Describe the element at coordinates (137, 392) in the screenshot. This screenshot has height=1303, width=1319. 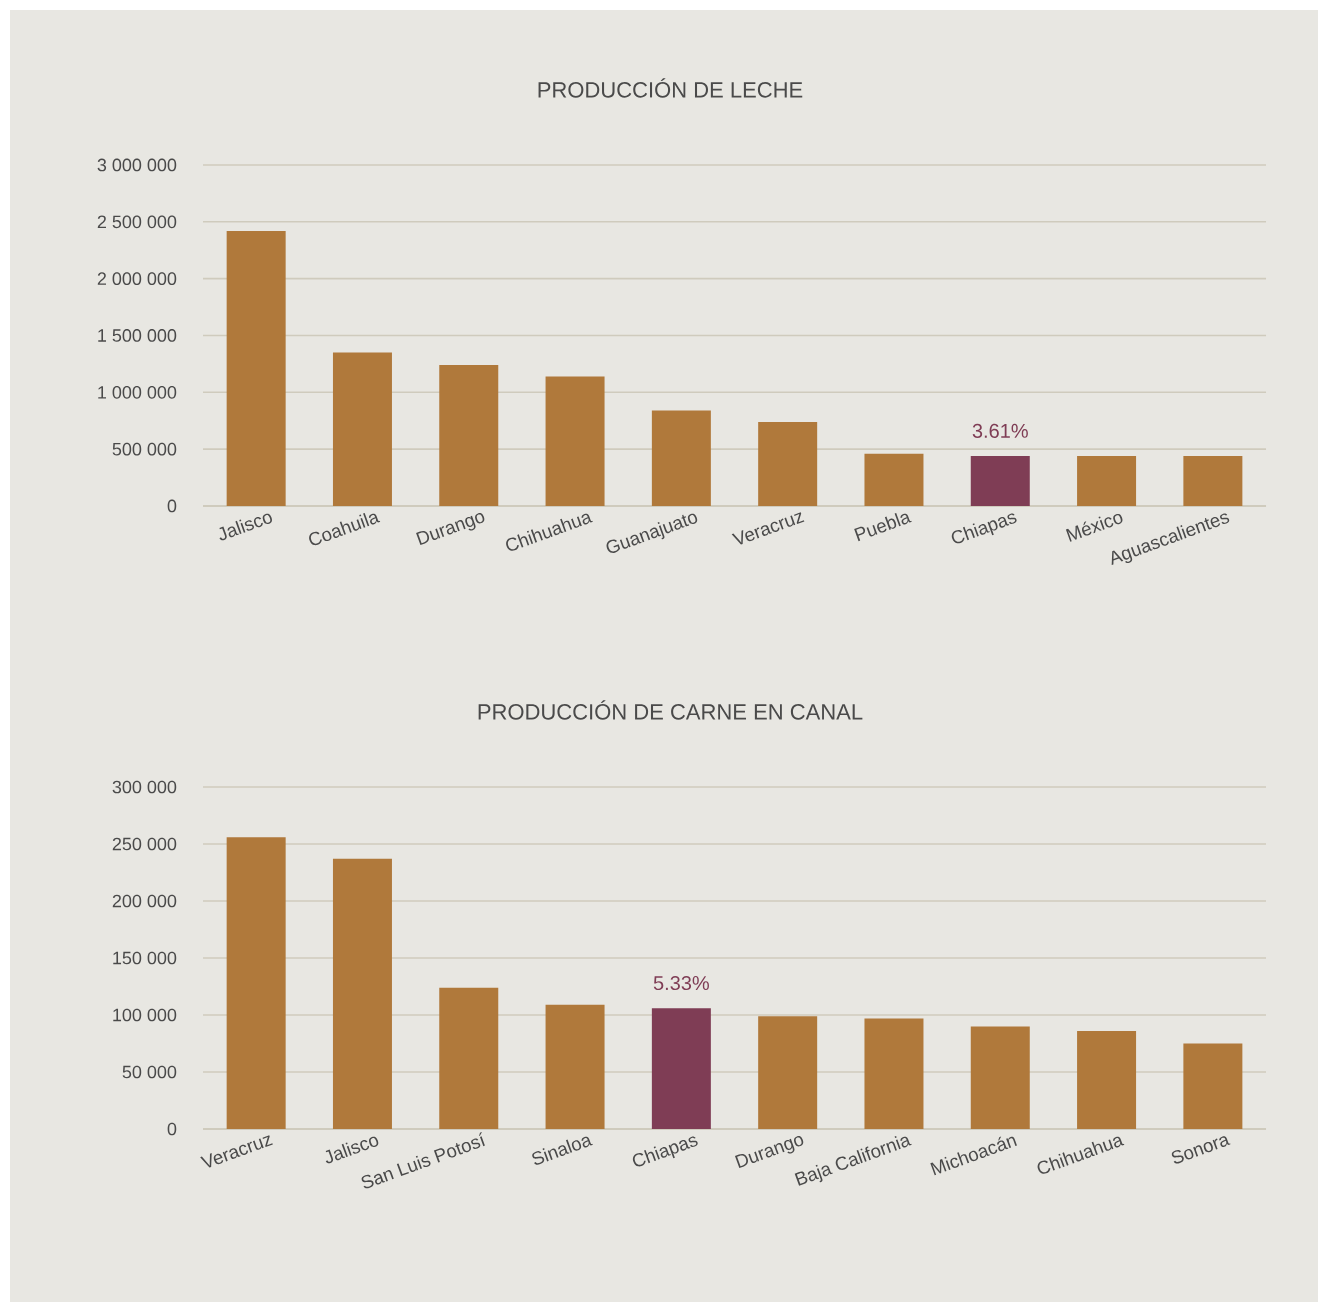
I see `y-tick-label: 1 000 000` at that location.